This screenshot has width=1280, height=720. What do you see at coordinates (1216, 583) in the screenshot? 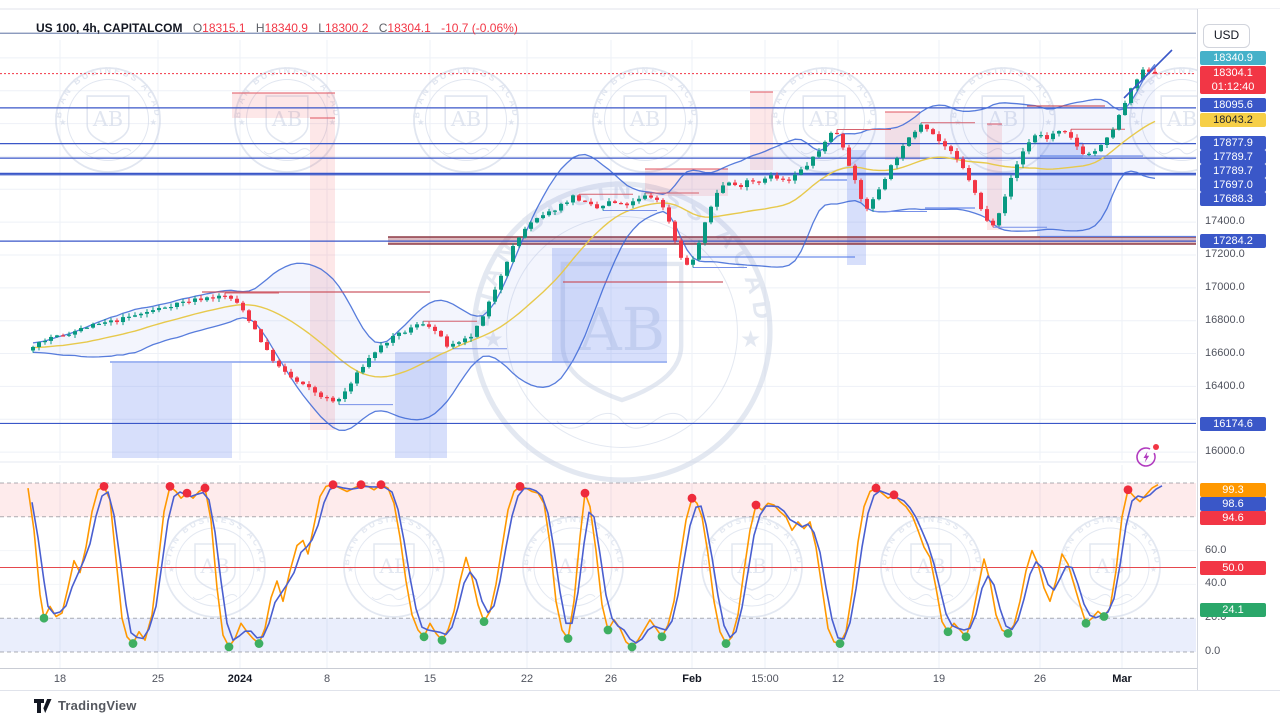
I see `price-tick: 40.0` at bounding box center [1216, 583].